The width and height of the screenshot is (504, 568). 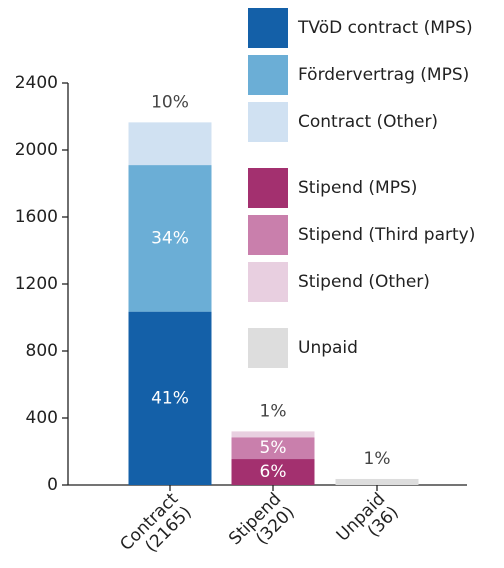 What do you see at coordinates (36, 217) in the screenshot?
I see `y-tick-label: 1600` at bounding box center [36, 217].